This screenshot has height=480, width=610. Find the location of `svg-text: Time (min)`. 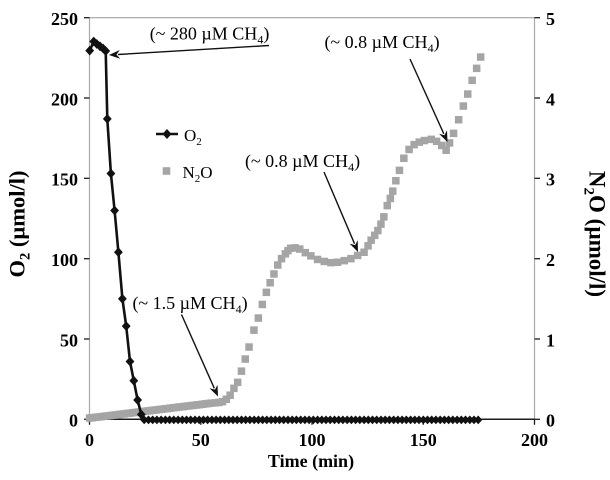

svg-text: Time (min) is located at coordinates (311, 461).